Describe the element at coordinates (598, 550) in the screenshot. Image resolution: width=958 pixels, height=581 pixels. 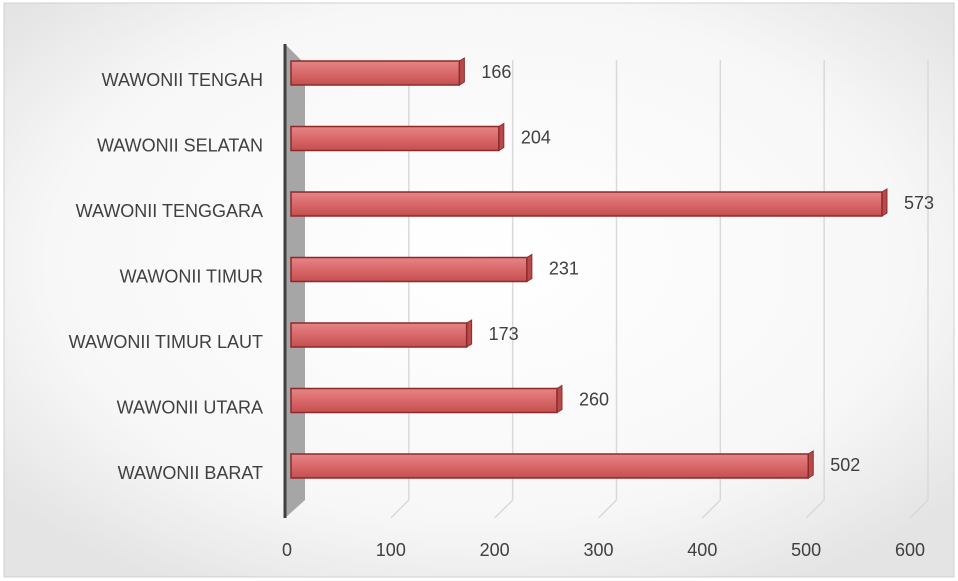
I see `x-tick-label: 300` at that location.